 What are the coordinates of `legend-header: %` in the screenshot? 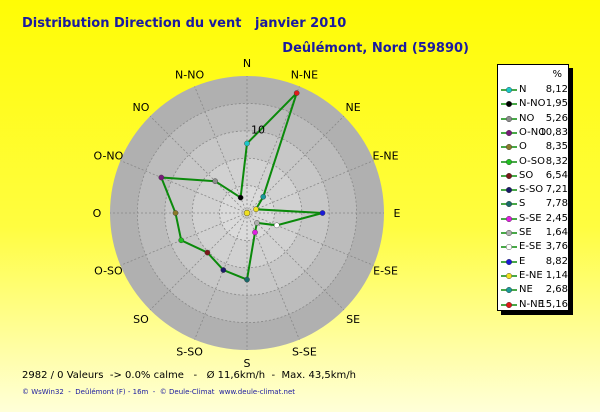 It's located at (557, 74).